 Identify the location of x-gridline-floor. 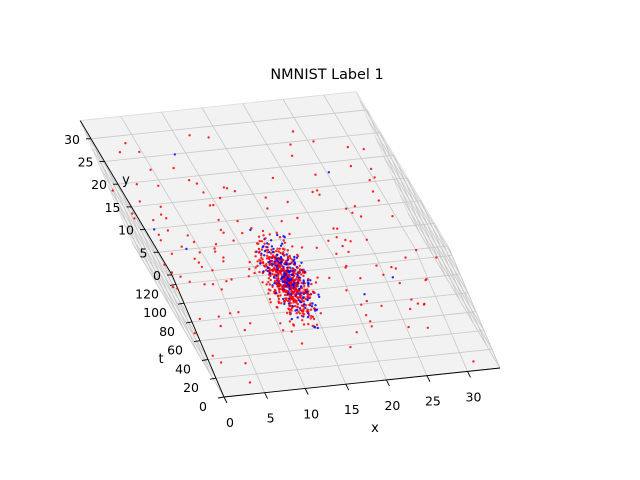
(279, 327).